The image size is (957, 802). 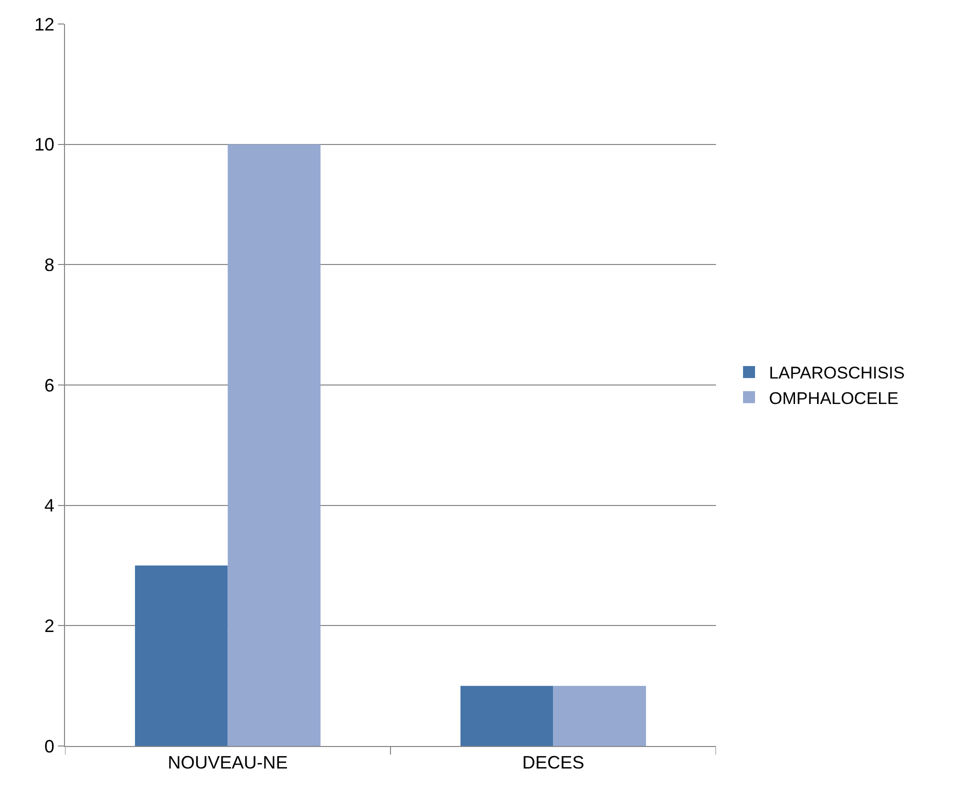 What do you see at coordinates (833, 398) in the screenshot?
I see `legend-label: OMPHALOCELE` at bounding box center [833, 398].